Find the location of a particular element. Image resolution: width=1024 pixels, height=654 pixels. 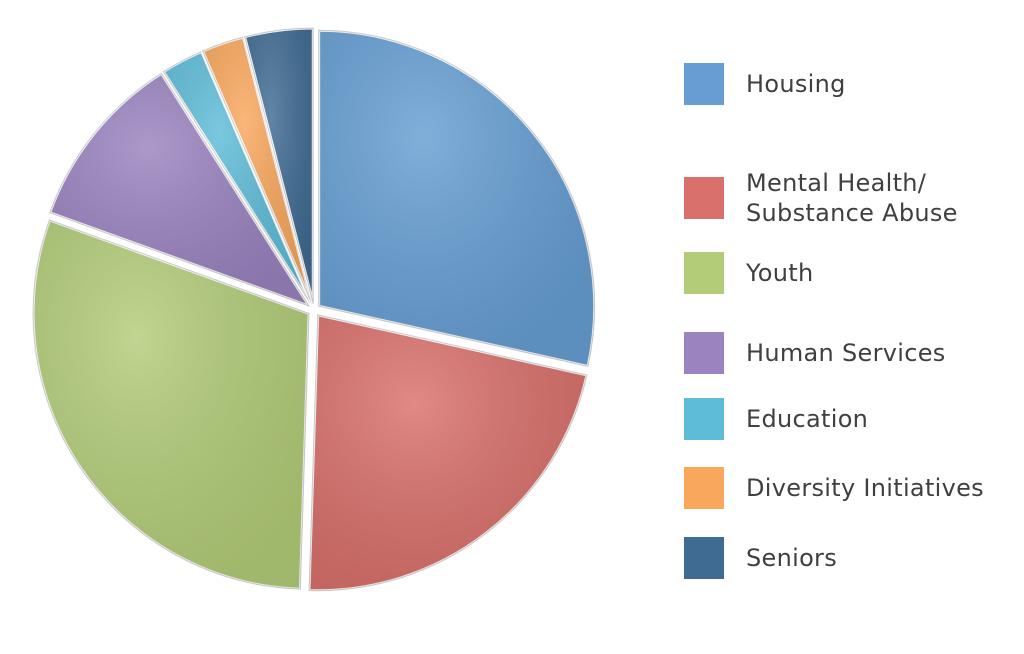

legend-item-housing: Housing is located at coordinates (765, 84).